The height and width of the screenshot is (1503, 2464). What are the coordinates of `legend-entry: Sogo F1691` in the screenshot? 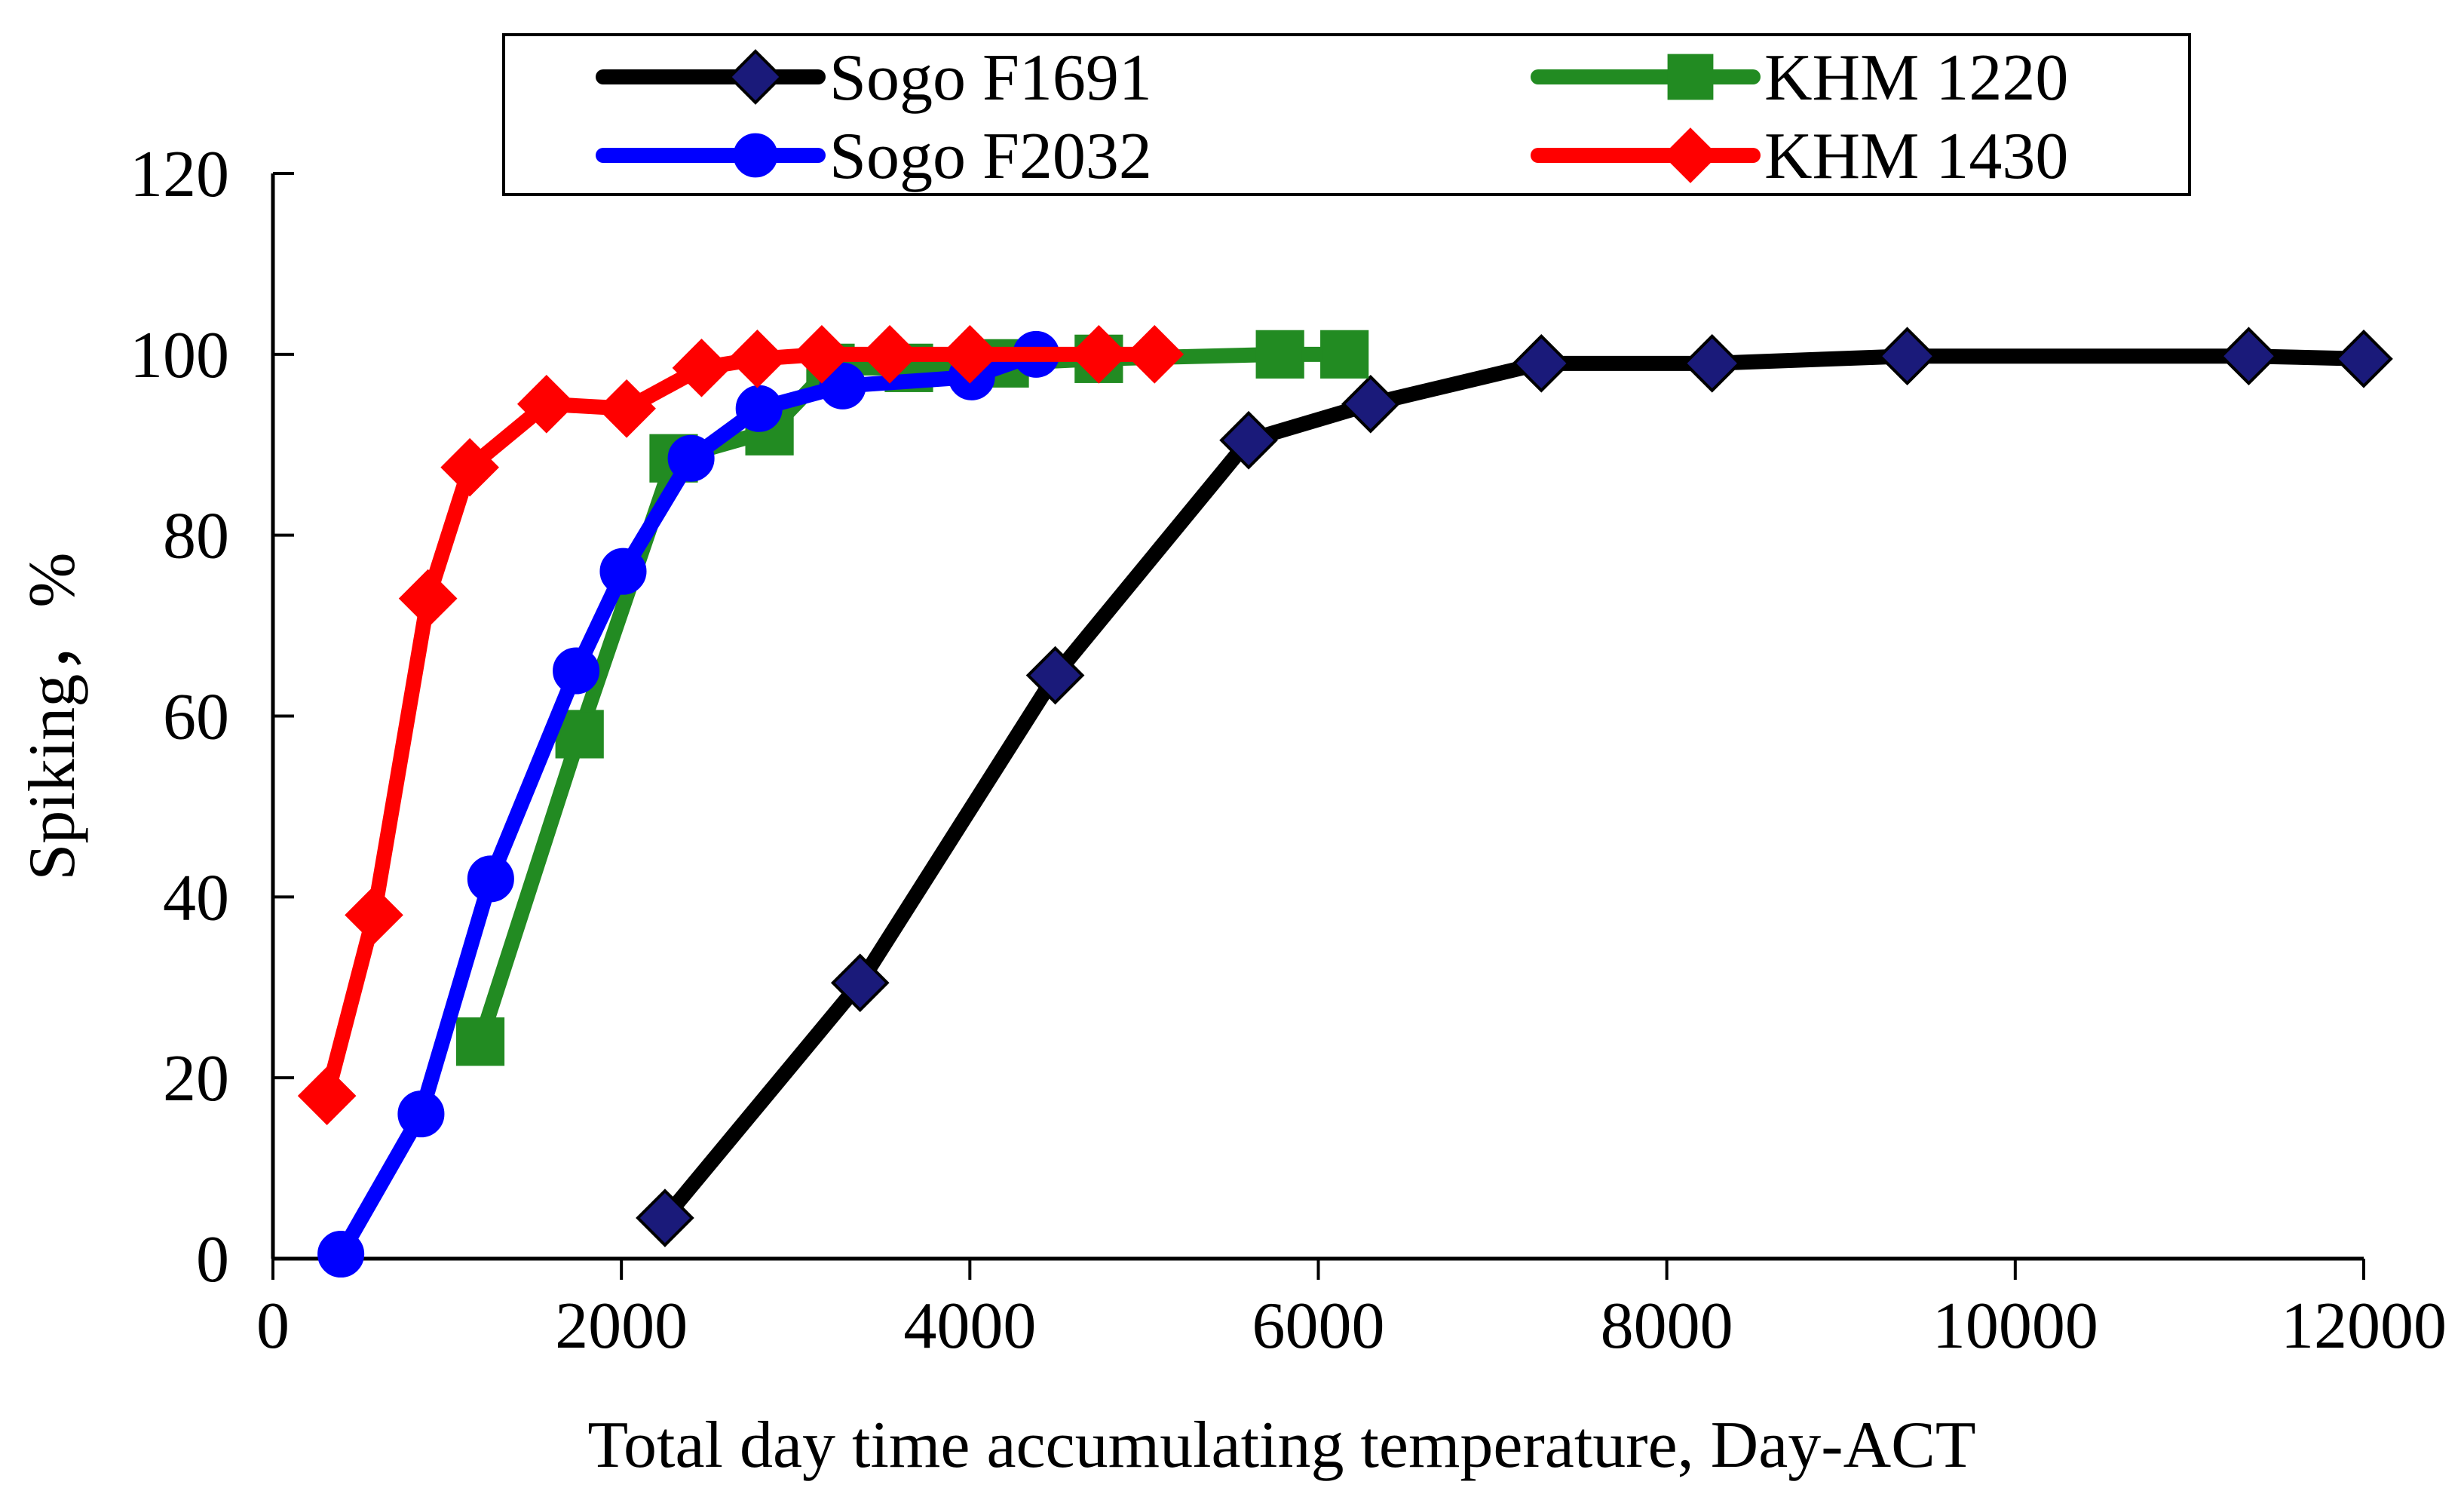 It's located at (874, 78).